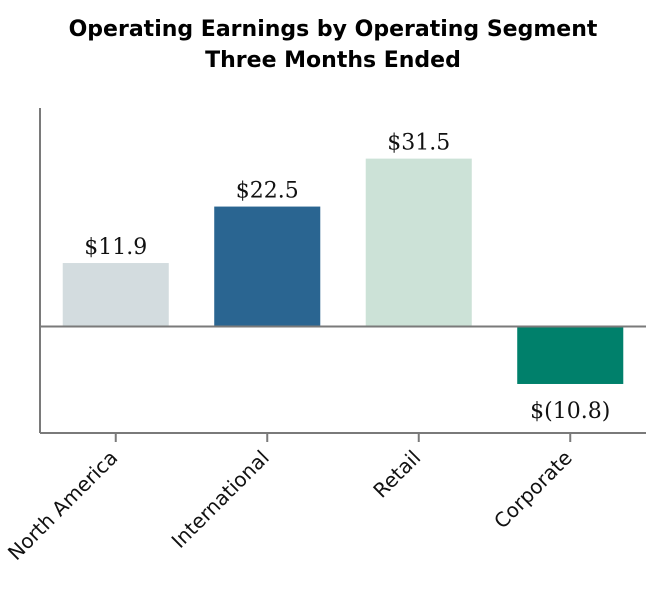 This screenshot has height=600, width=666. Describe the element at coordinates (343, 437) in the screenshot. I see `ticks-layer` at that location.